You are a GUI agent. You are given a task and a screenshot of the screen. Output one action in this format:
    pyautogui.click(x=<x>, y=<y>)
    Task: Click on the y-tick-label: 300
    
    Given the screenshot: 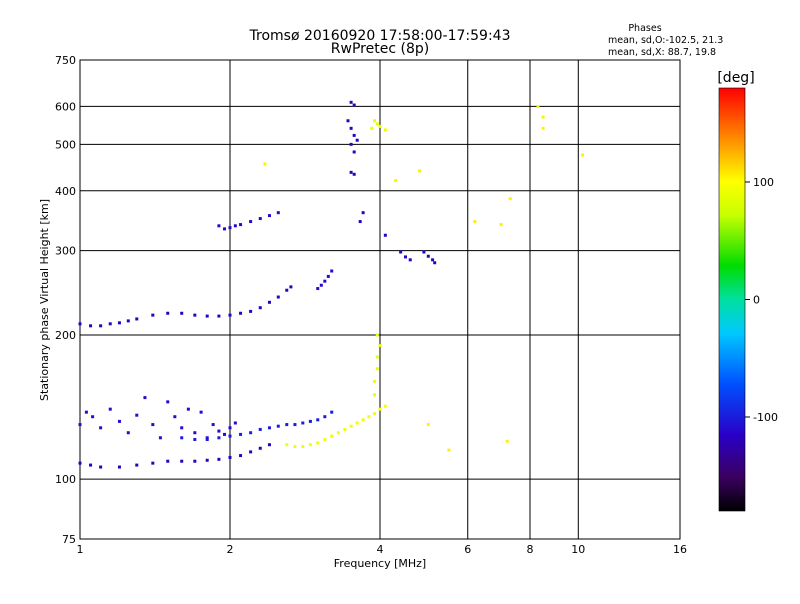 What is the action you would take?
    pyautogui.click(x=65, y=251)
    